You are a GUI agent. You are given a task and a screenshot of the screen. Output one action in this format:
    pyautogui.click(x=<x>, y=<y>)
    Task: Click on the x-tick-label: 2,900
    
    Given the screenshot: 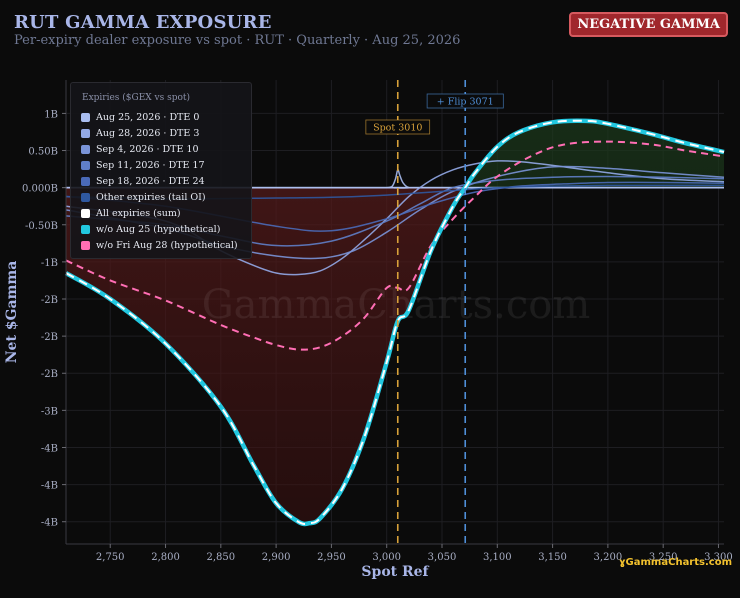 What is the action you would take?
    pyautogui.click(x=276, y=557)
    